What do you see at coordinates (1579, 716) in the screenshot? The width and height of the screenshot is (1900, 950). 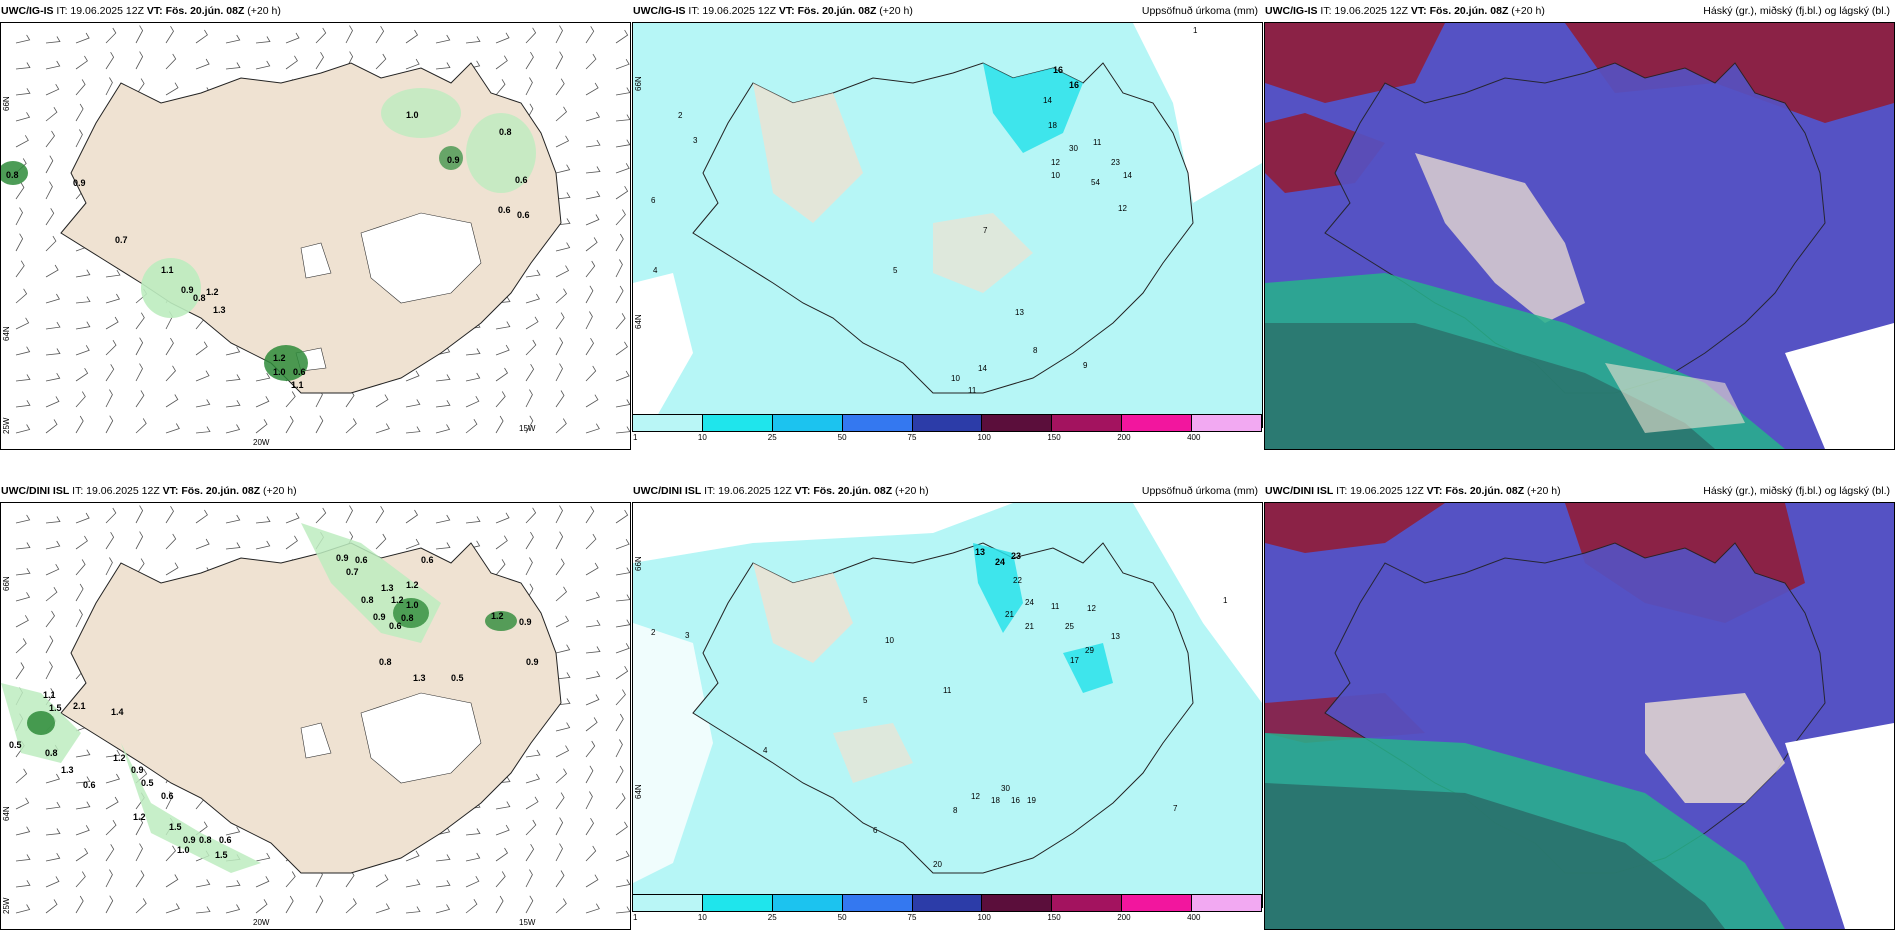 I see `map-frame` at bounding box center [1579, 716].